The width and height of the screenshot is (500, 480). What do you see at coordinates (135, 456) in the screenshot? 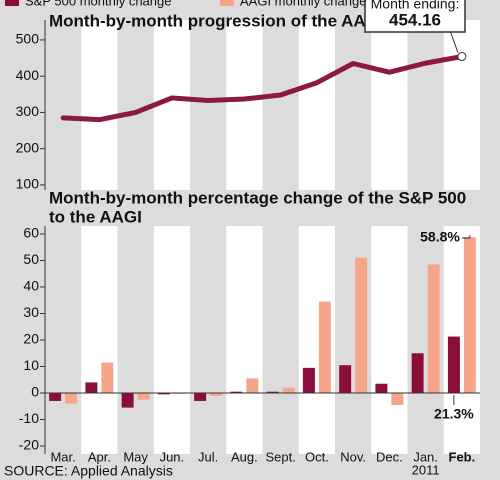
I see `x-tick-label: May` at bounding box center [135, 456].